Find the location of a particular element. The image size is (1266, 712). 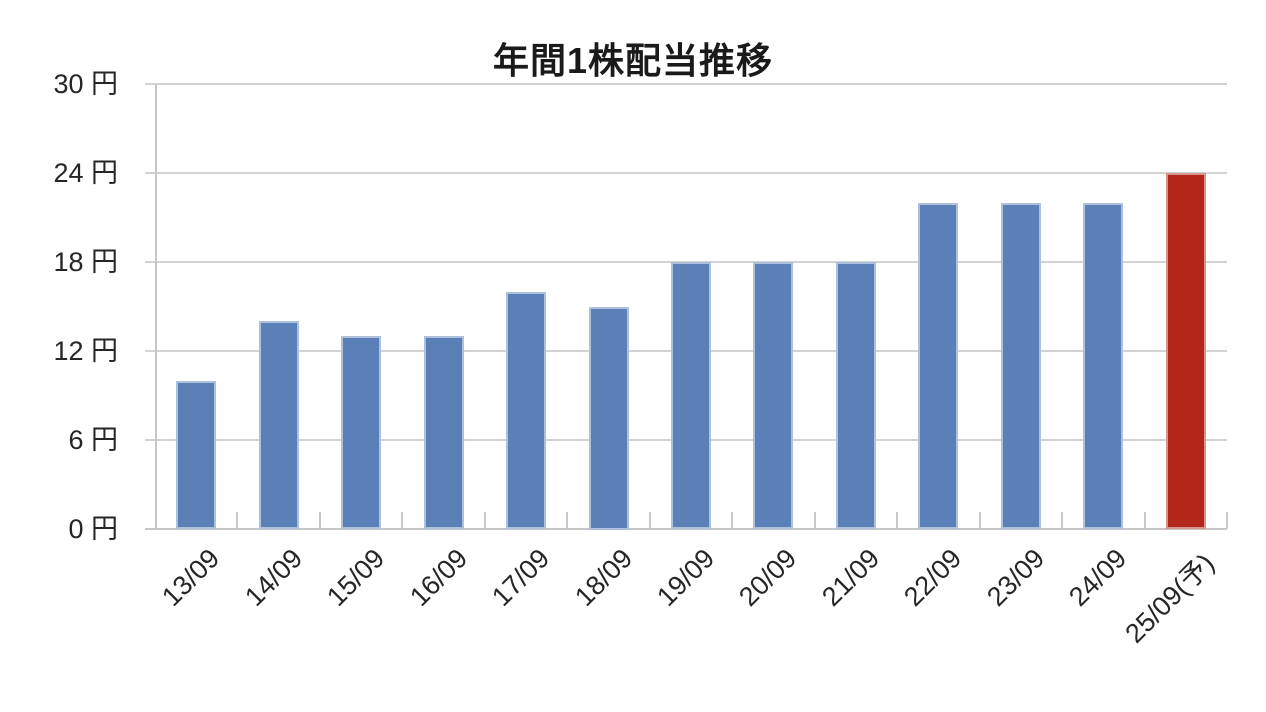

y-axis-line is located at coordinates (156, 306).